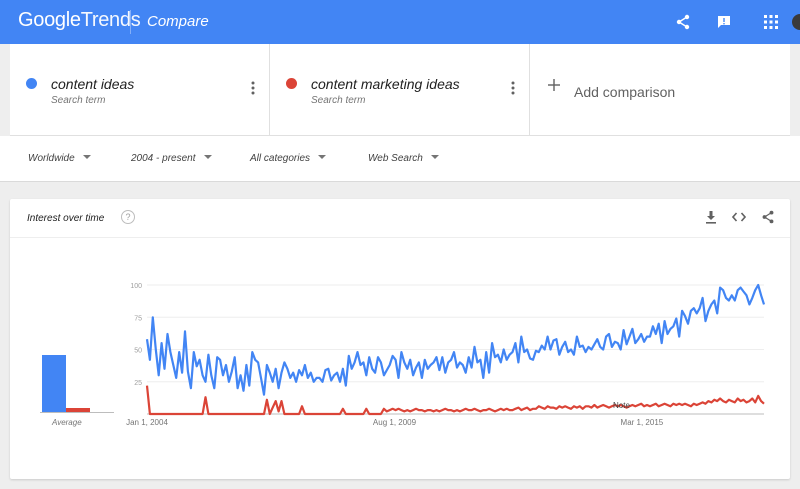 This screenshot has height=489, width=800. What do you see at coordinates (51, 158) in the screenshot?
I see `filter-region-label: Worldwide` at bounding box center [51, 158].